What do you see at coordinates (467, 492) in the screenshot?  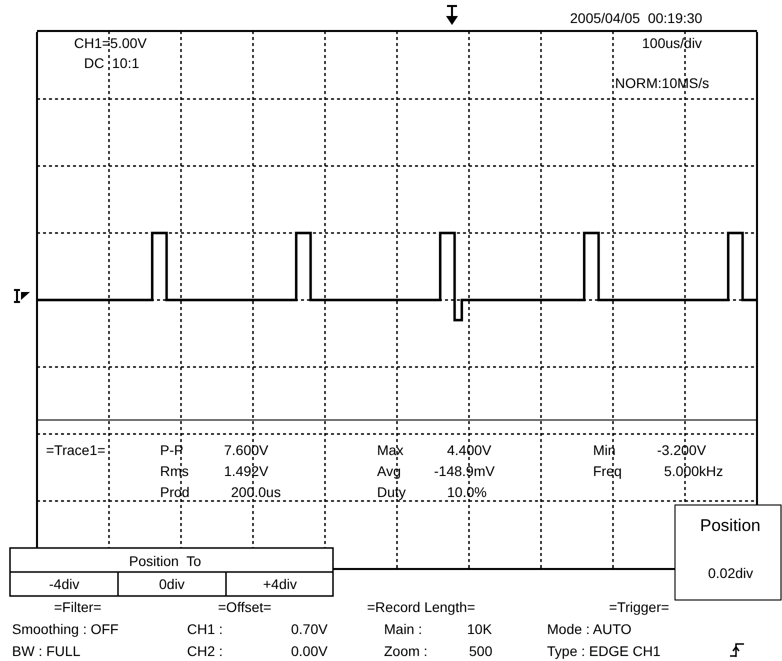 I see `text: 10.0%` at bounding box center [467, 492].